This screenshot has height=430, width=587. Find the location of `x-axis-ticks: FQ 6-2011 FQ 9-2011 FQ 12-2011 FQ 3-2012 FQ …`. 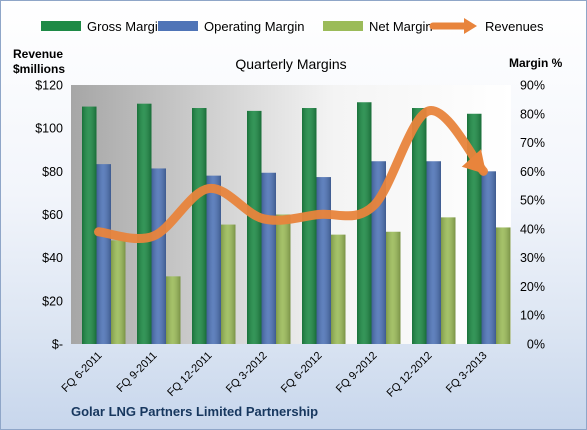

x-axis-ticks: FQ 6-2011 FQ 9-2011 FQ 12-2011 FQ 3-2012 FQ … is located at coordinates (275, 375).